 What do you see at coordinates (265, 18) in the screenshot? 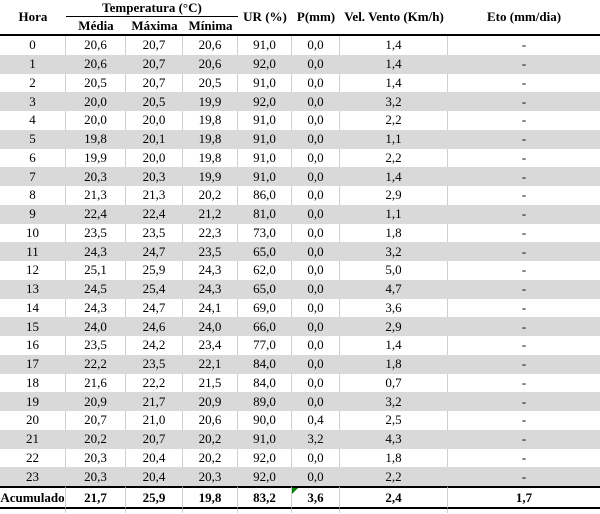
I see `col-header-ur: UR (%)` at bounding box center [265, 18].